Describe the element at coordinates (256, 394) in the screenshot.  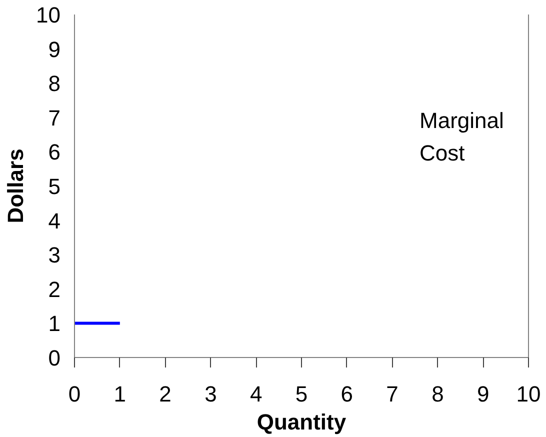
I see `x-tick-label: 4` at that location.